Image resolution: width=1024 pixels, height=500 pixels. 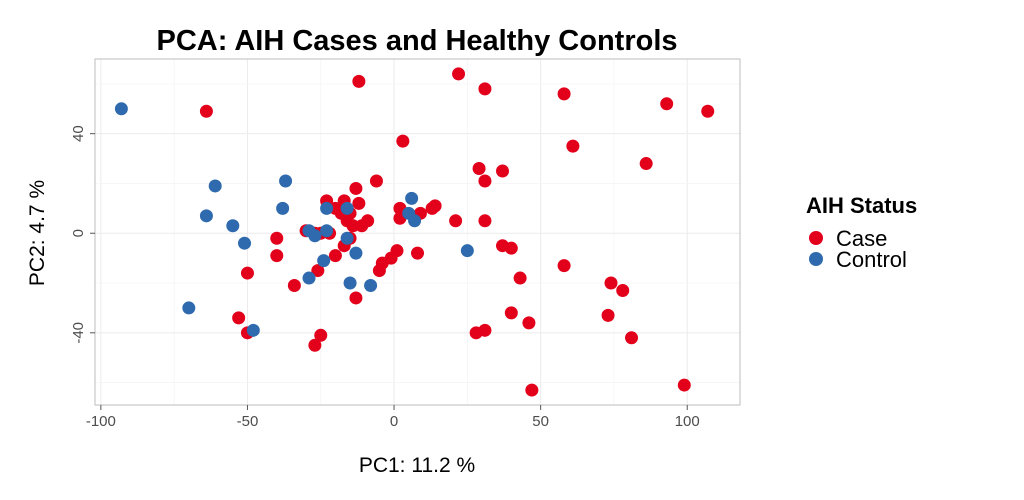 What do you see at coordinates (416, 41) in the screenshot?
I see `chart-title: PCA: AIH Cases and Healthy Controls` at bounding box center [416, 41].